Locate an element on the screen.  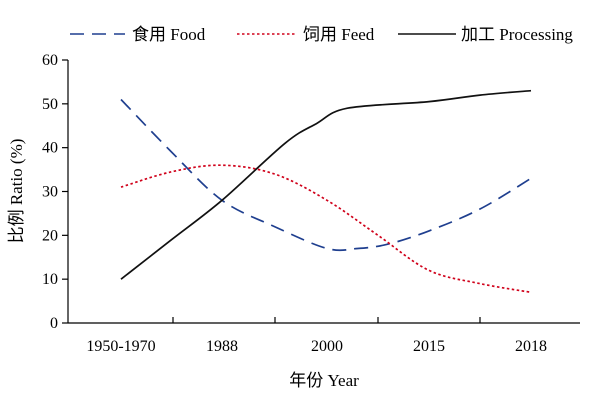
y-tick-label: 50 is located at coordinates (50, 104).